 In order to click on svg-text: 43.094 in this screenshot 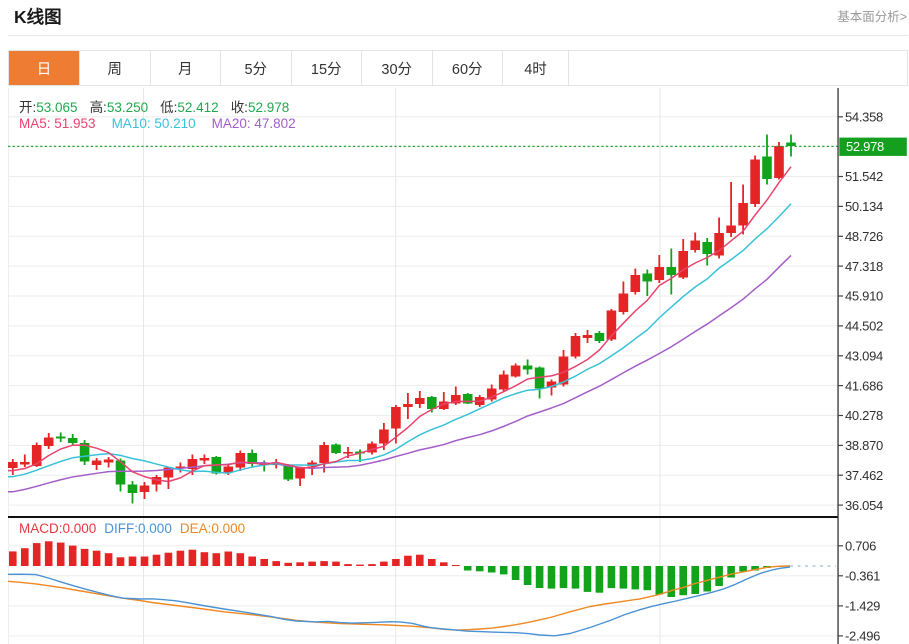, I will do `click(864, 356)`.